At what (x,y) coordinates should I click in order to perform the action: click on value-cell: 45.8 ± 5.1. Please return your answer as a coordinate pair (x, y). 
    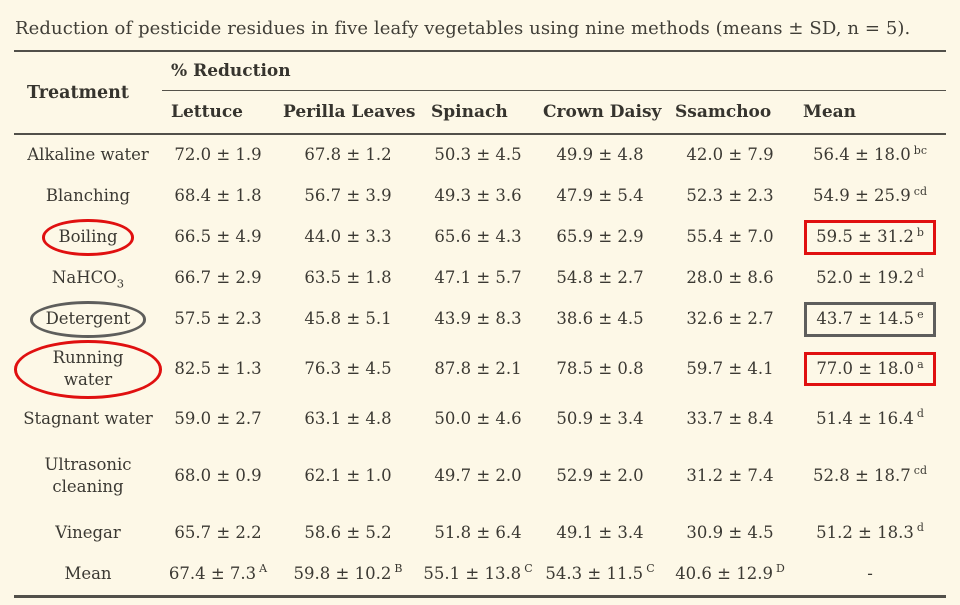
    Looking at the image, I should click on (348, 319).